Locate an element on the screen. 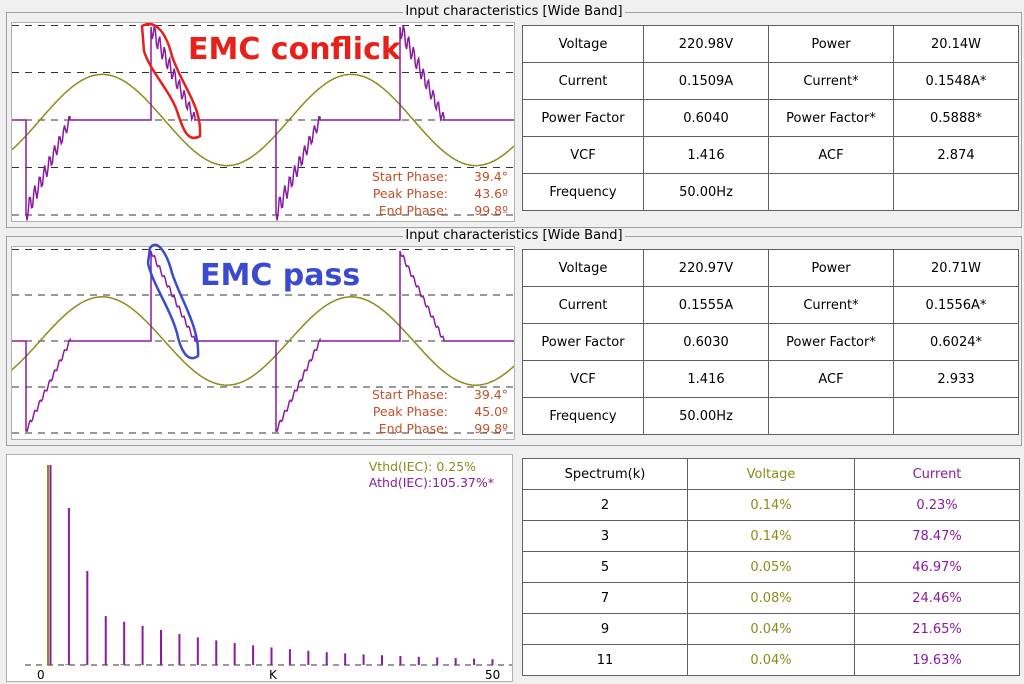 This screenshot has width=1024, height=684. red-loop-path is located at coordinates (171, 81).